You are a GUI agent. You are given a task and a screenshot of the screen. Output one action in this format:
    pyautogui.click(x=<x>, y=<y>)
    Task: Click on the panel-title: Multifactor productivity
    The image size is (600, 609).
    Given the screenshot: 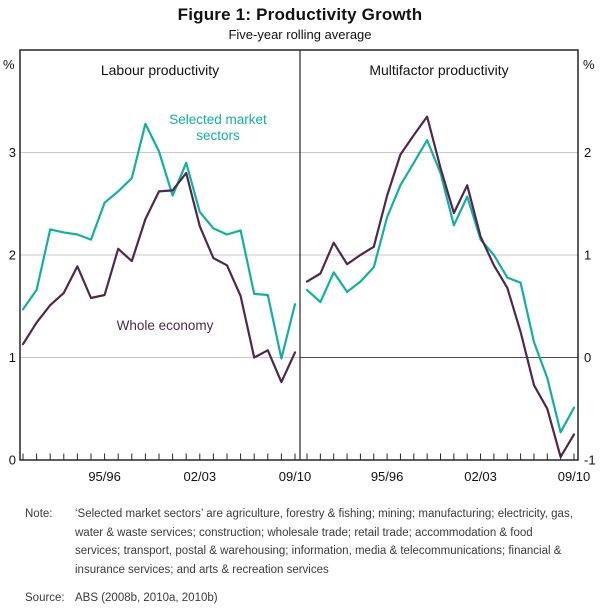 What is the action you would take?
    pyautogui.click(x=438, y=70)
    